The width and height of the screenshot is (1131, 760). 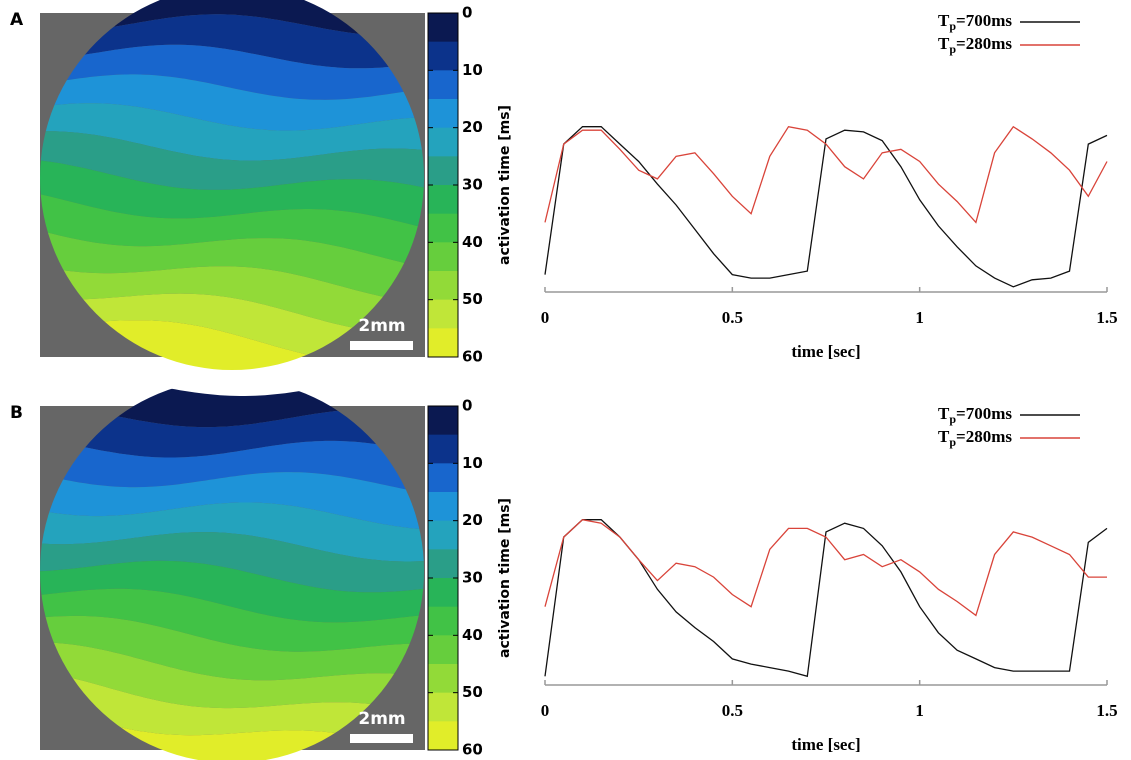 What do you see at coordinates (16, 413) in the screenshot?
I see `panel-label: B` at bounding box center [16, 413].